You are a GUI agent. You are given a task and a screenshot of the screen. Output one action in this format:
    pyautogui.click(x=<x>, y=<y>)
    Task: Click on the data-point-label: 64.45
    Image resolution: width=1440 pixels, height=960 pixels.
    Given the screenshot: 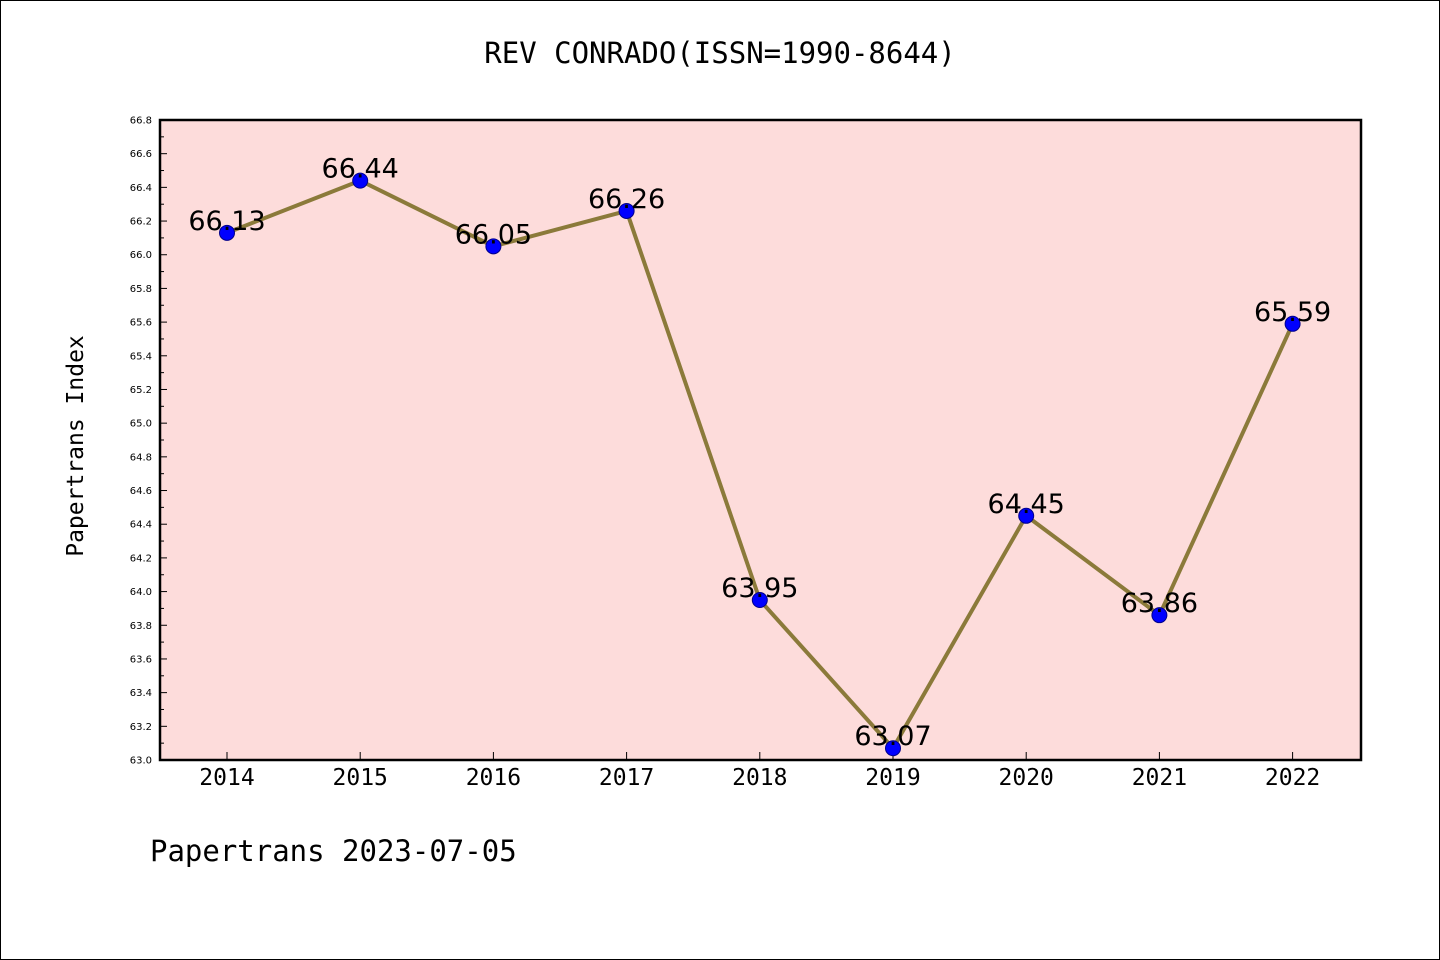 What is the action you would take?
    pyautogui.click(x=1026, y=504)
    